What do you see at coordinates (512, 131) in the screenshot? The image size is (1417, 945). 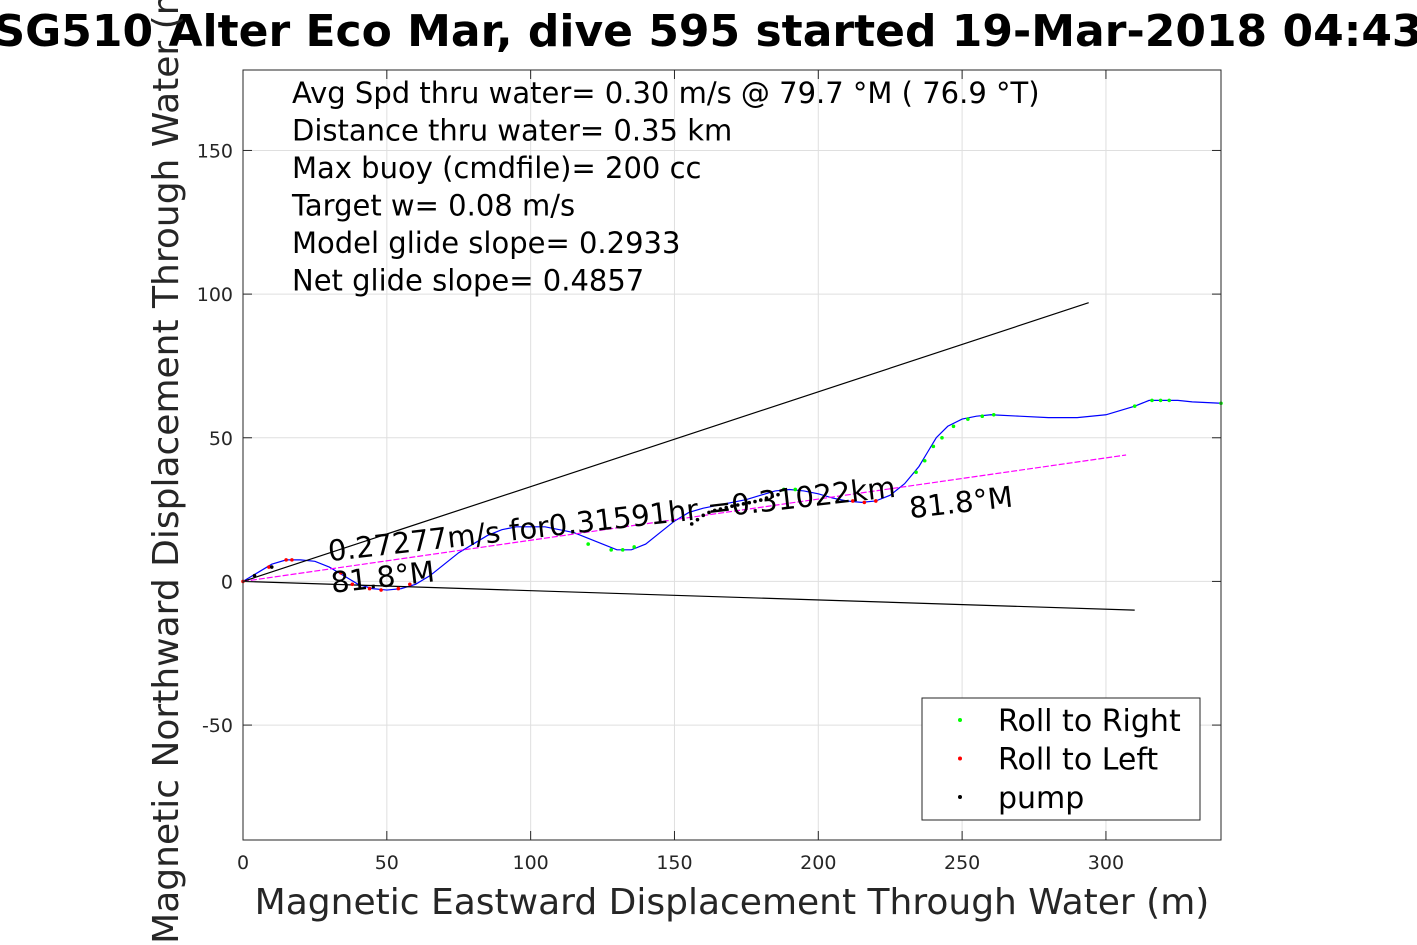 I see `info-line: Distance thru water= 0.35 km` at bounding box center [512, 131].